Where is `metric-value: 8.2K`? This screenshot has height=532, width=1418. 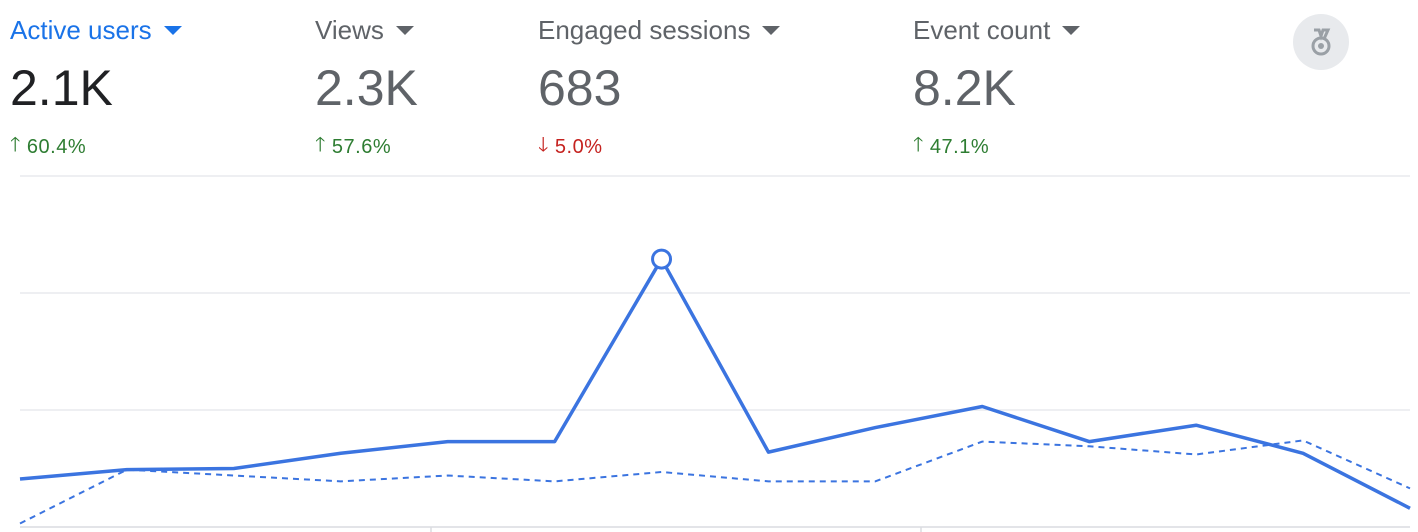
metric-value: 8.2K is located at coordinates (964, 88).